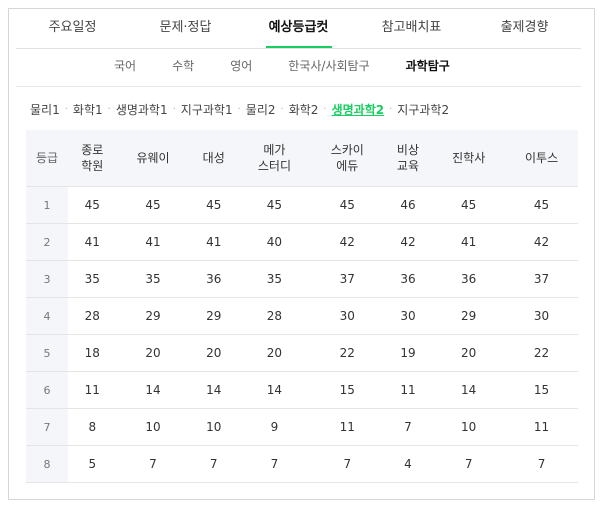 The width and height of the screenshot is (605, 509). Describe the element at coordinates (347, 166) in the screenshot. I see `header-line: 에듀` at that location.